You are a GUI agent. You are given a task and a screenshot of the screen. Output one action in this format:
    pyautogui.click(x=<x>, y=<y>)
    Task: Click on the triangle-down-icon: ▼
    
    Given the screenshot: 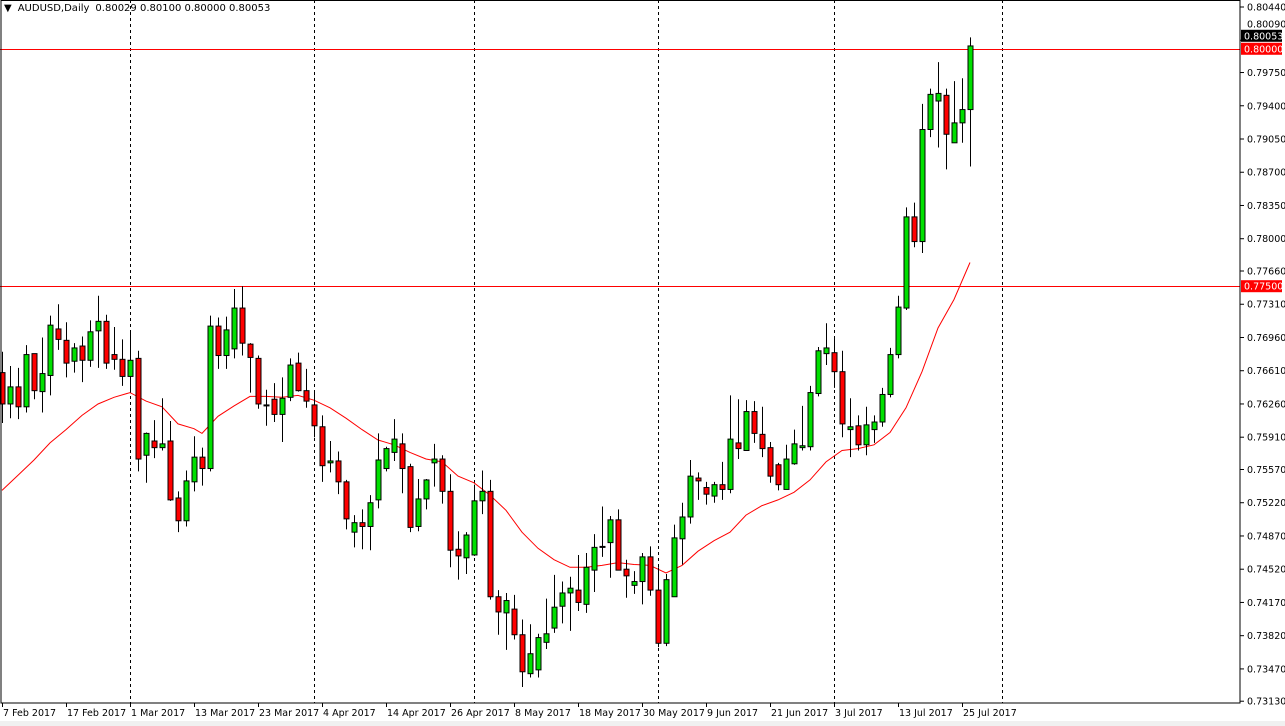 What is the action you would take?
    pyautogui.click(x=8, y=8)
    